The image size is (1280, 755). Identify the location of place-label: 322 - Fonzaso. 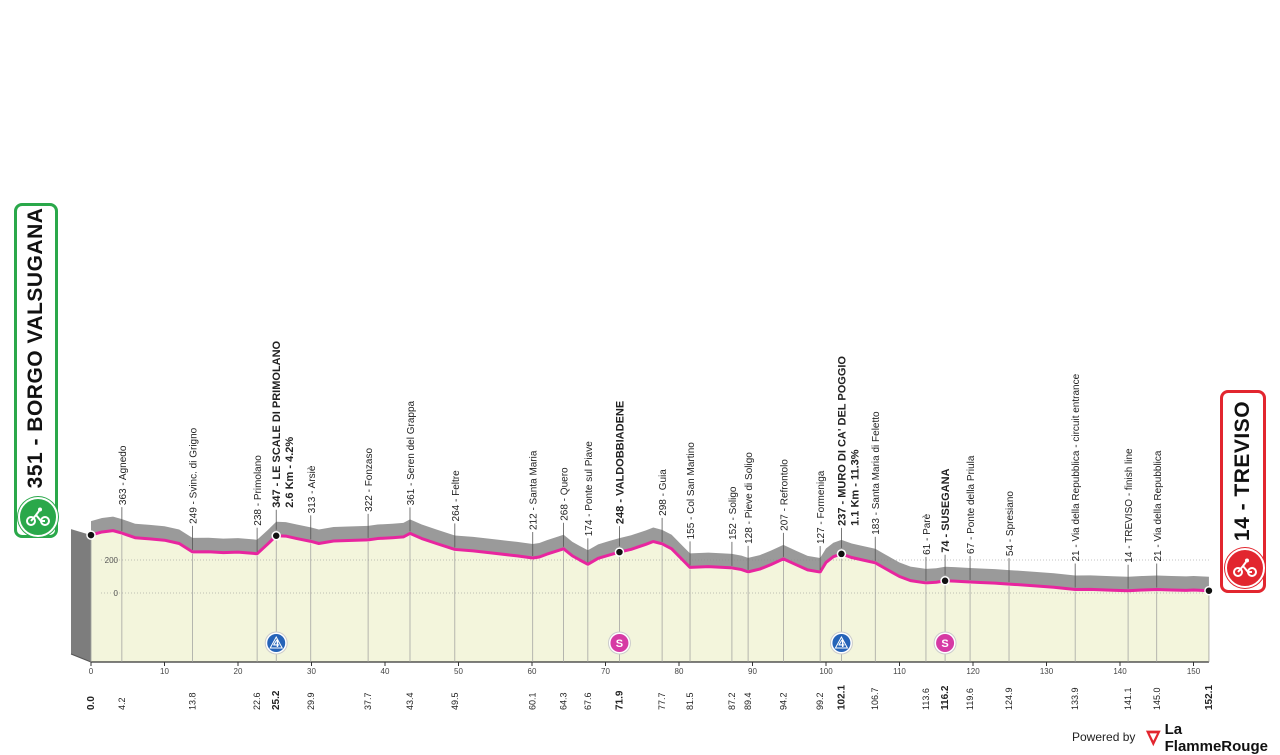
(369, 480).